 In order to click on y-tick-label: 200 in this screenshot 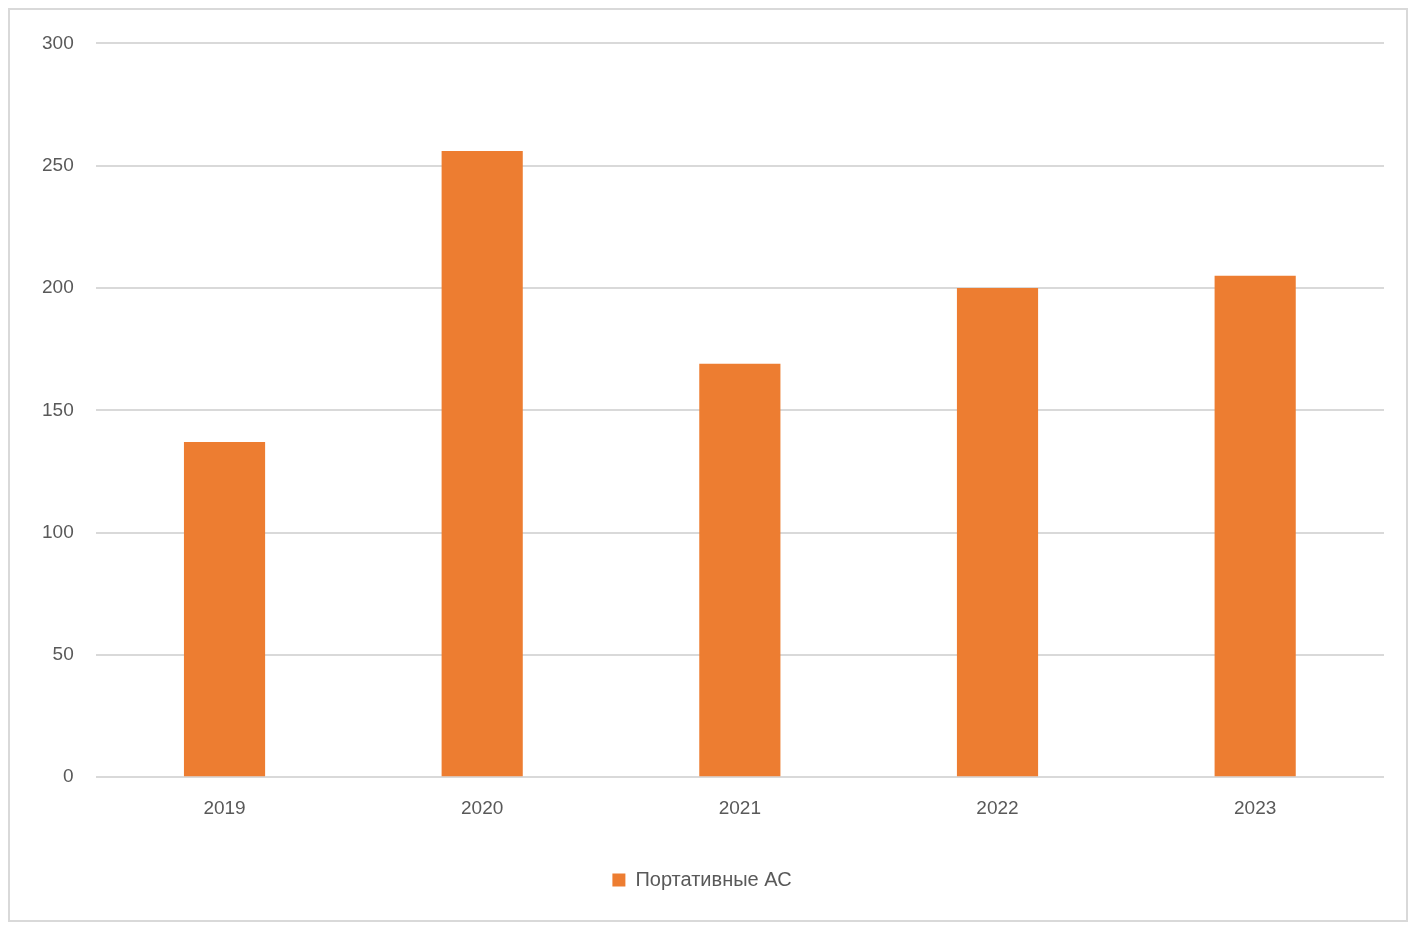, I will do `click(58, 287)`.